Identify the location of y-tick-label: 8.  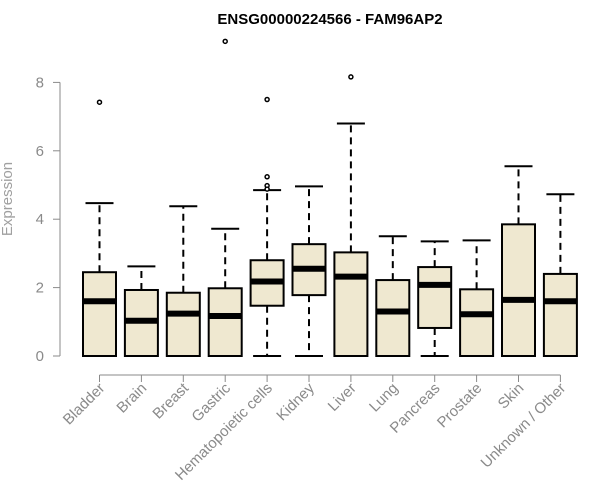
(40, 82).